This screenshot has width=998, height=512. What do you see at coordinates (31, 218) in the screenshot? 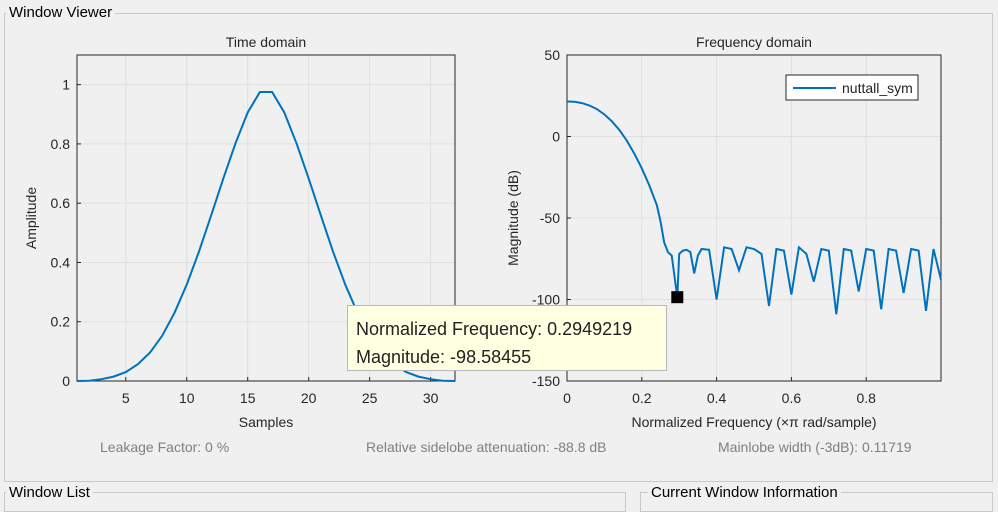
I see `time-ylabel: Amplitude` at bounding box center [31, 218].